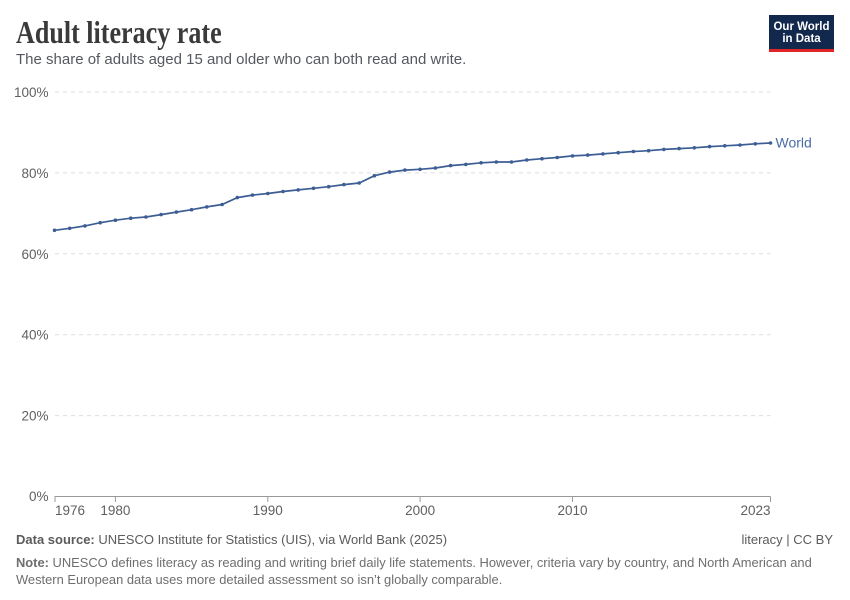 The height and width of the screenshot is (600, 850). Describe the element at coordinates (794, 143) in the screenshot. I see `svg-text: World` at that location.